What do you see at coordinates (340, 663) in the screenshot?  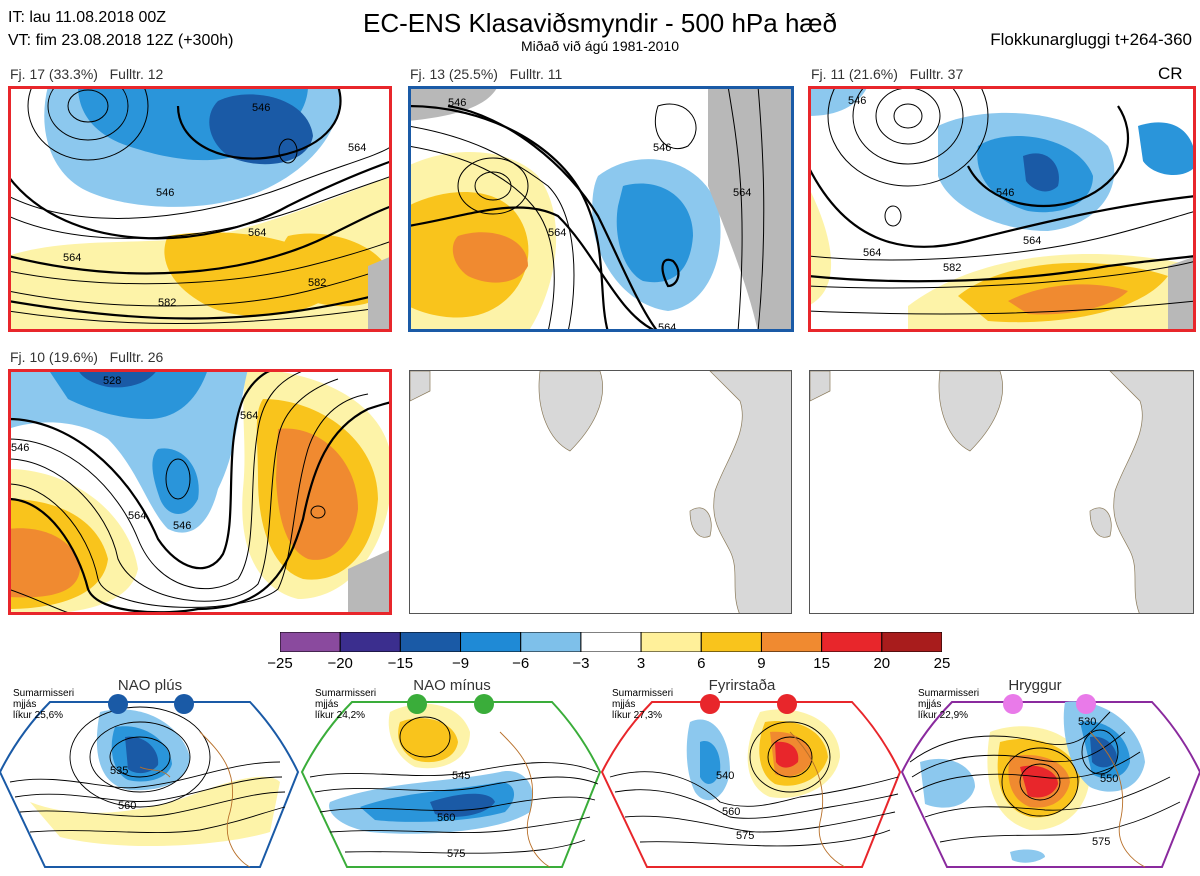 I see `colorbar-tick-label: −20` at bounding box center [340, 663].